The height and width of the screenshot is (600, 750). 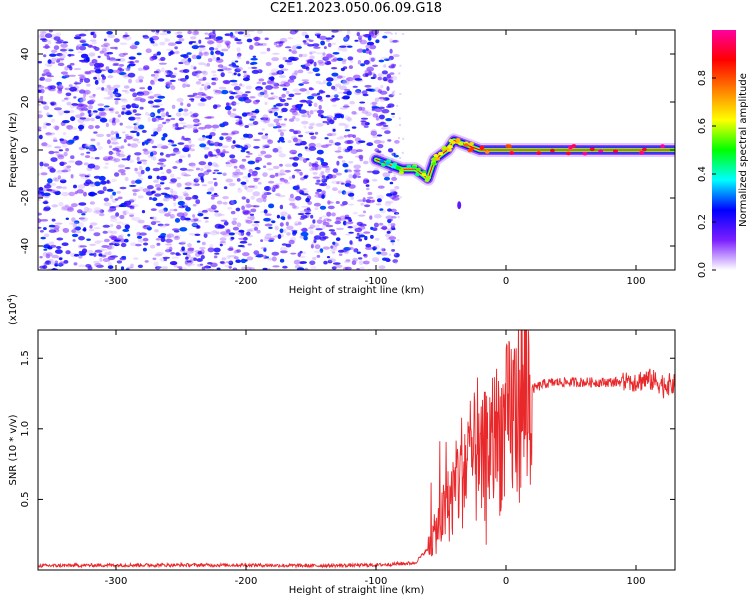 What do you see at coordinates (635, 281) in the screenshot?
I see `x-tick-label: 100` at bounding box center [635, 281].